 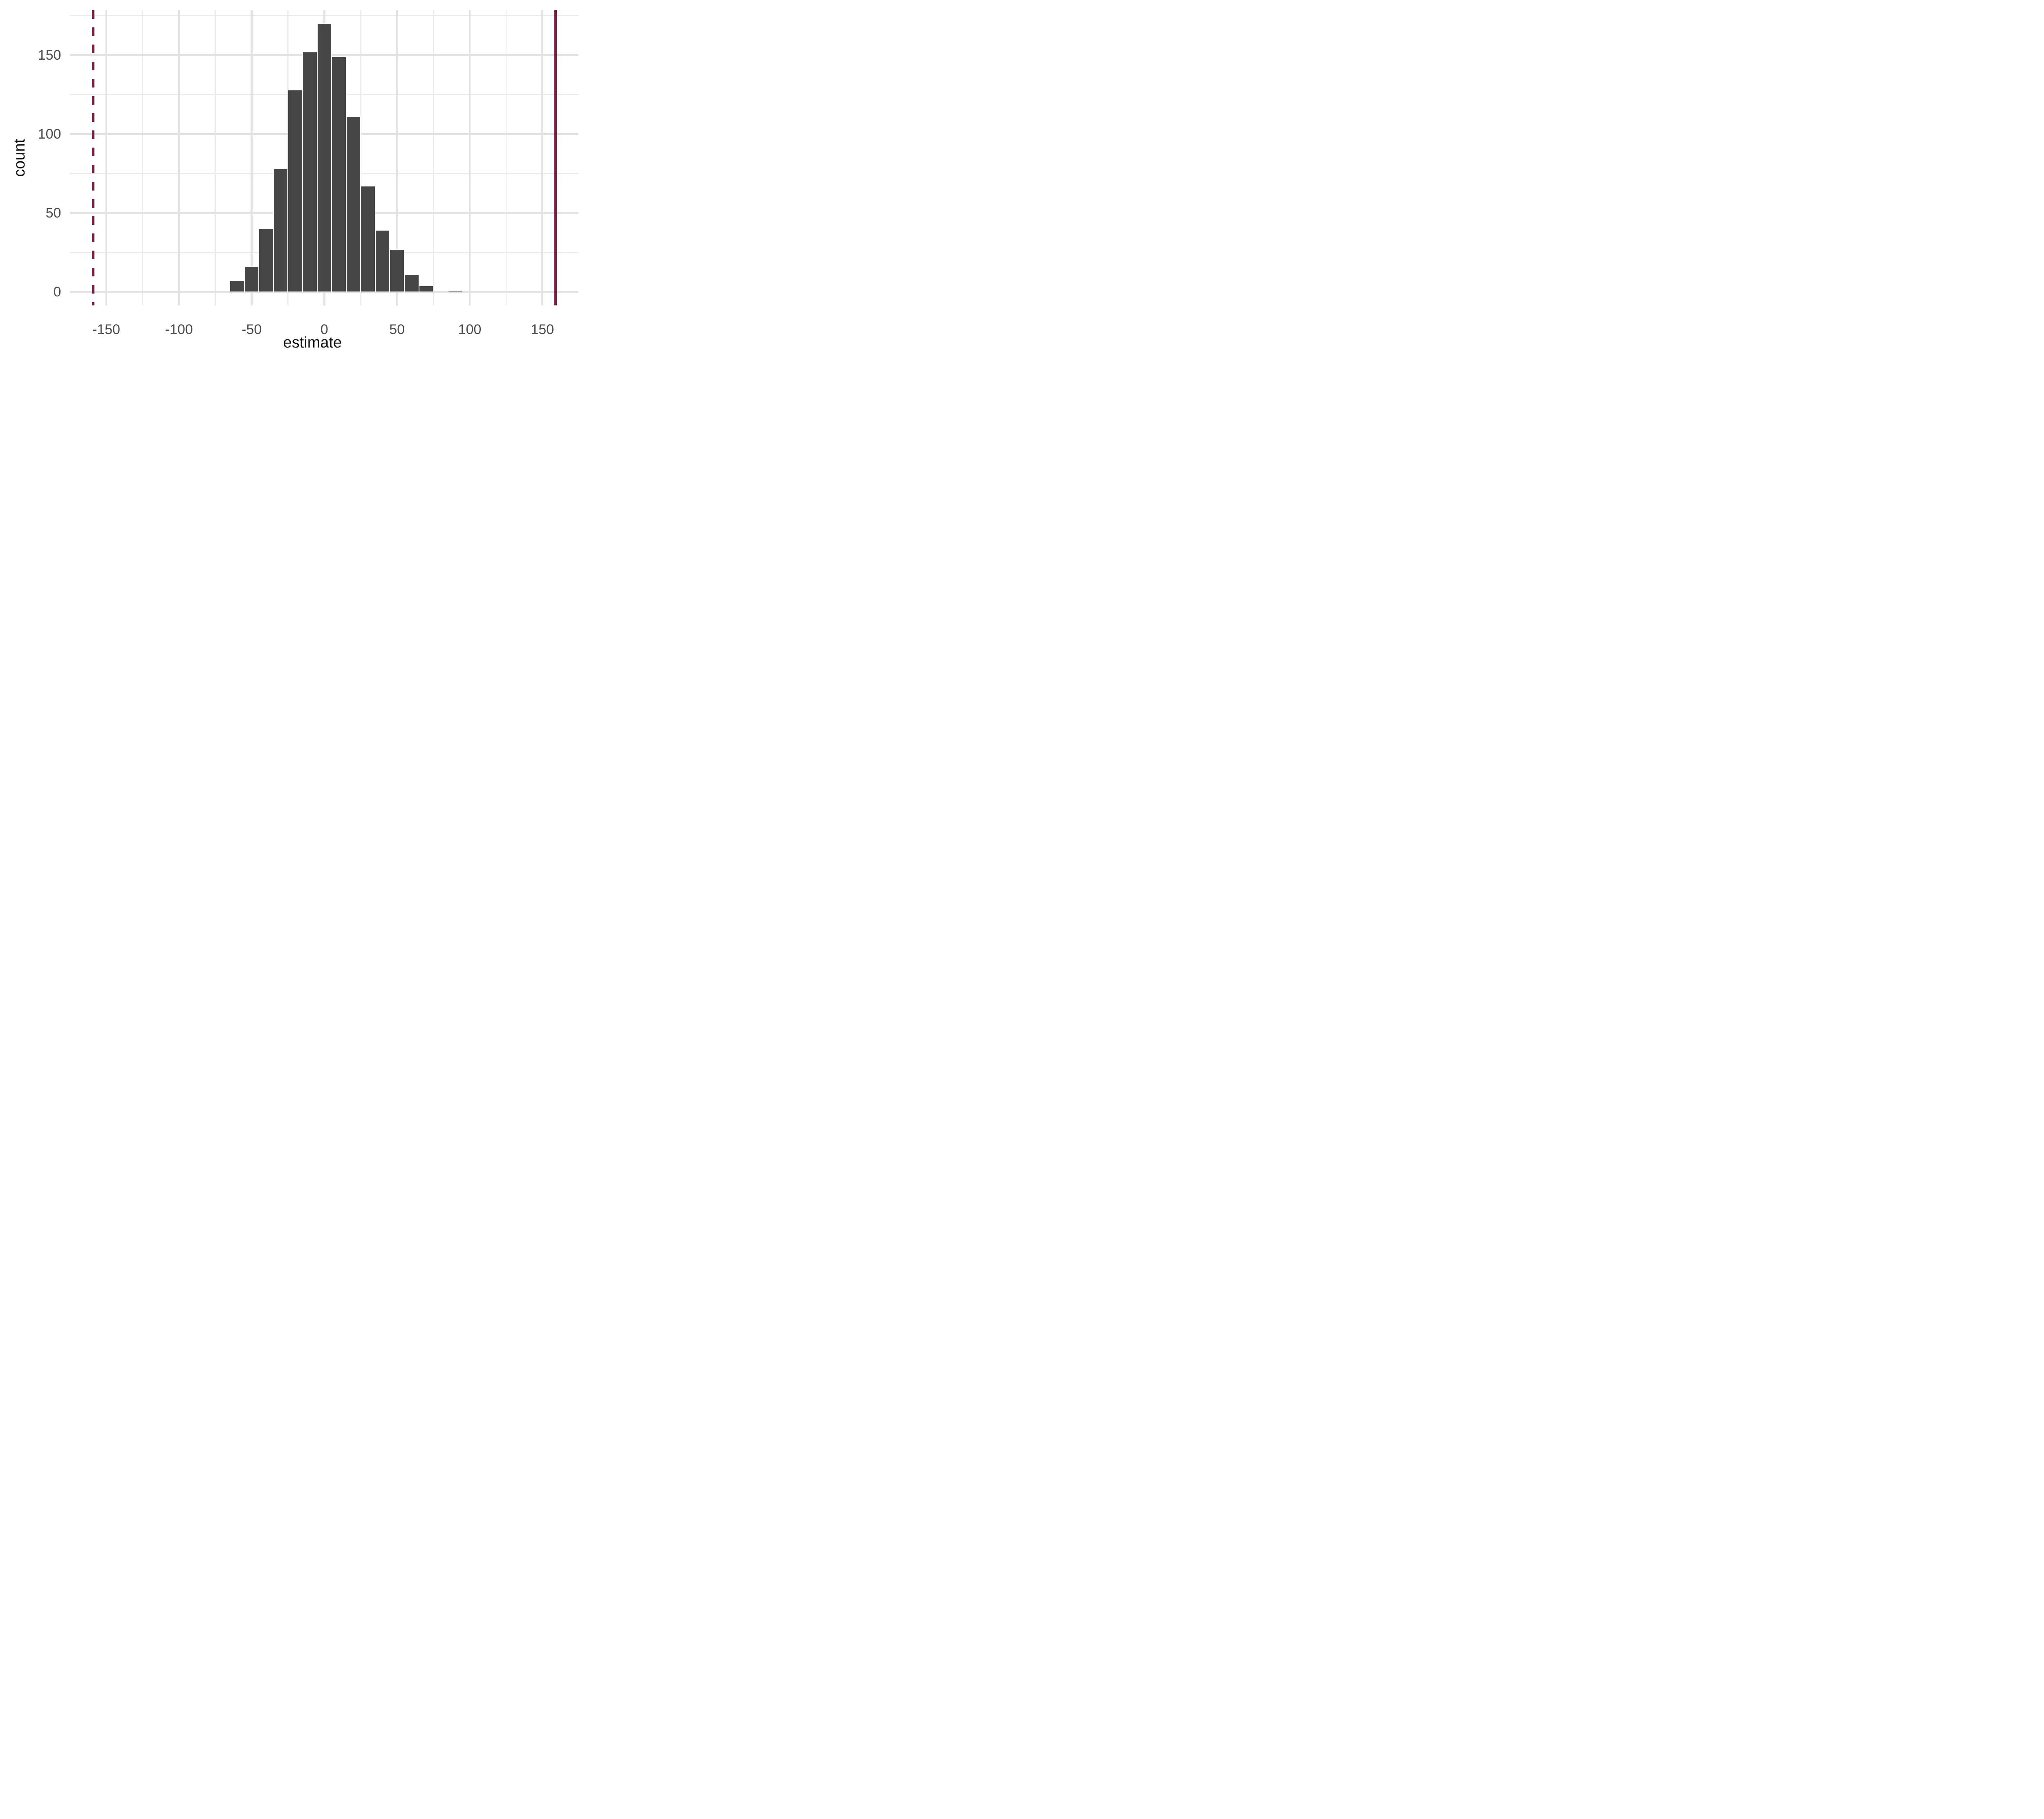 I want to click on plot-panel, so click(x=324, y=157).